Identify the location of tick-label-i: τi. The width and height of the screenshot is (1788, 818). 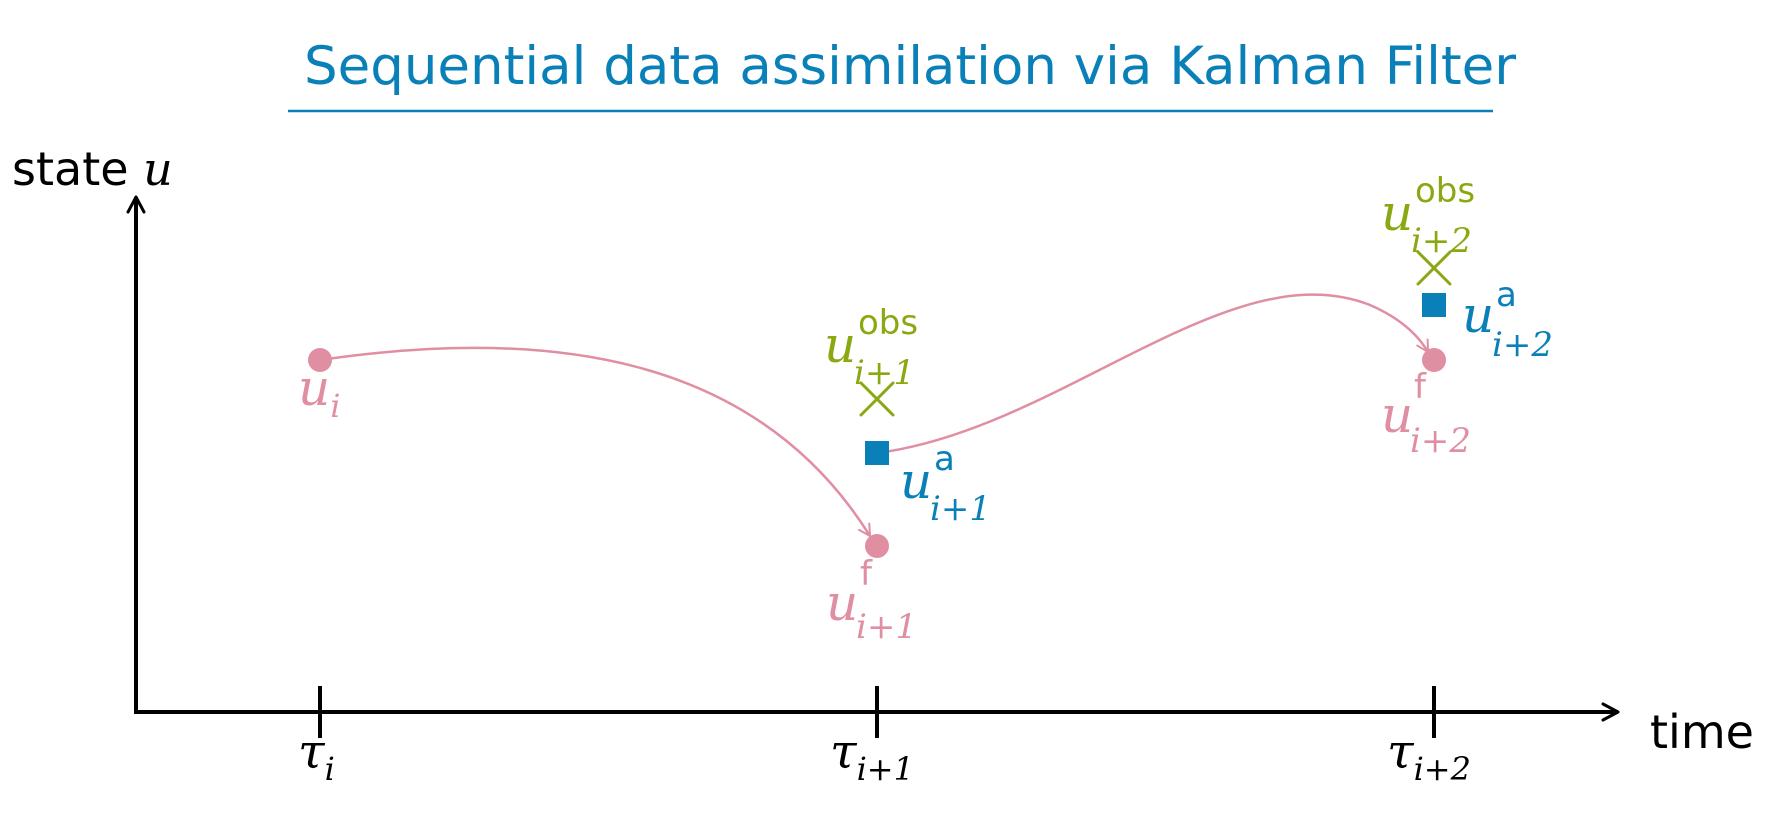
(316, 756).